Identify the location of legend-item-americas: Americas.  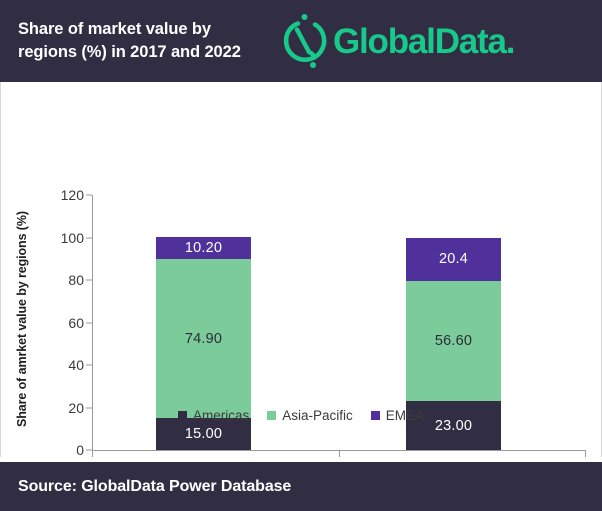
(213, 415).